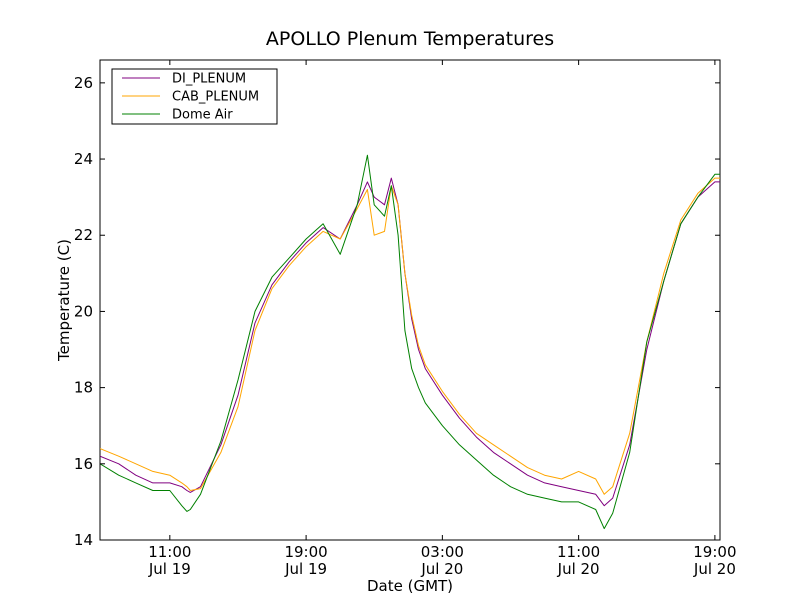 This screenshot has height=600, width=800. Describe the element at coordinates (442, 552) in the screenshot. I see `x-tick-time-label: 03:00` at that location.